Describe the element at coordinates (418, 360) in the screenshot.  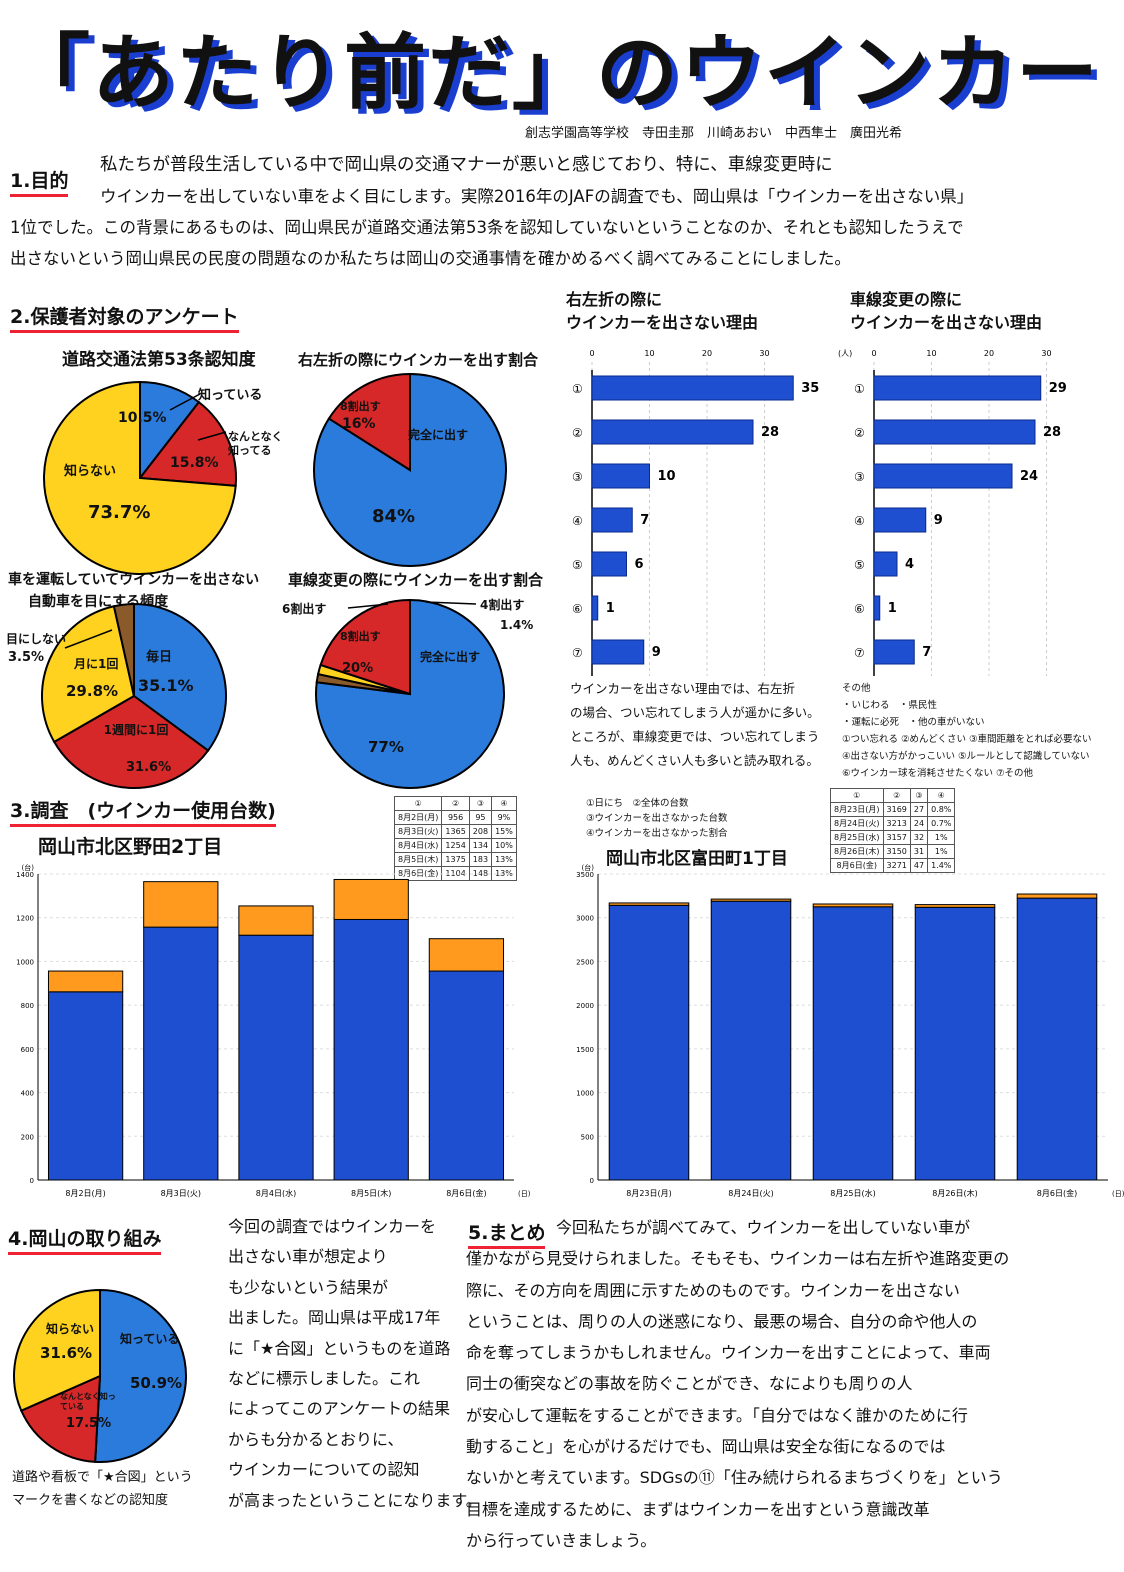
I see `pie2-title: 右左折の際にウインカーを出す割合` at that location.